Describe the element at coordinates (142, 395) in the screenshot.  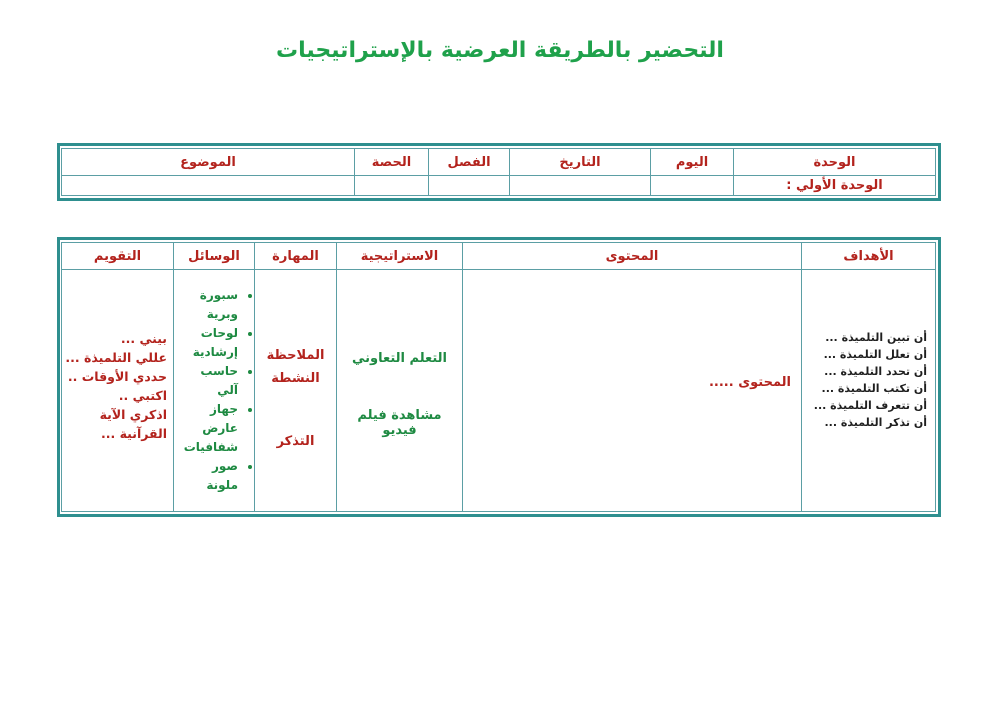
I see `evaluation-item: اكتبي ..` at that location.